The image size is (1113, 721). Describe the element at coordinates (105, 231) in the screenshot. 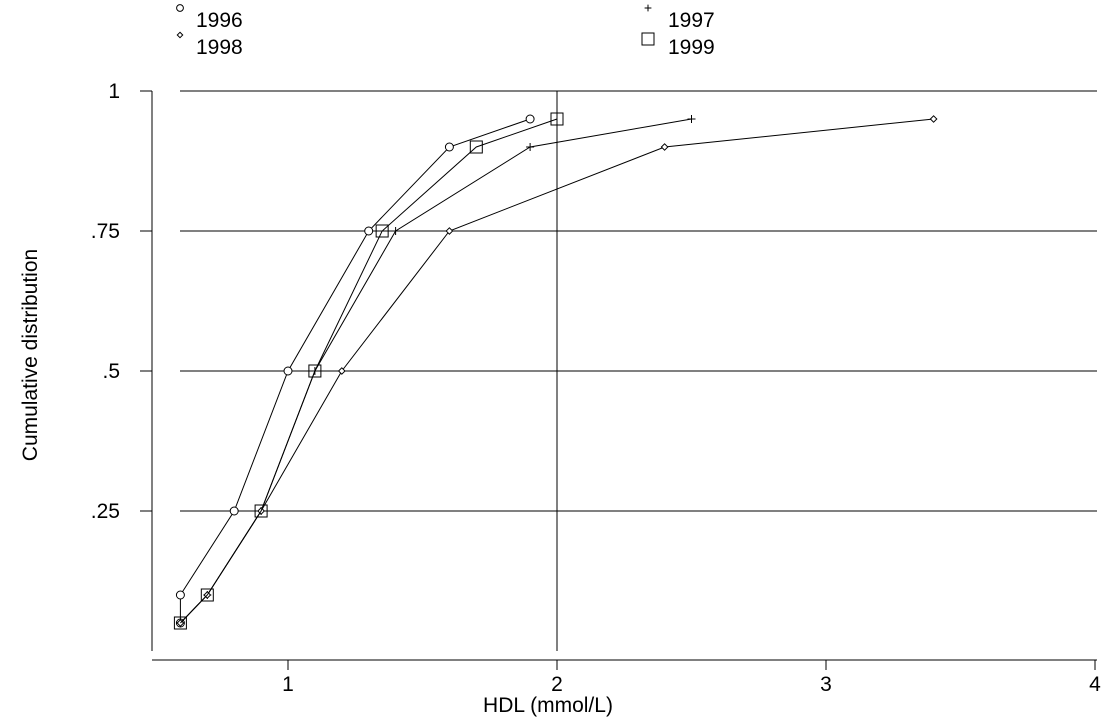

I see `y-tick-label: .75` at that location.